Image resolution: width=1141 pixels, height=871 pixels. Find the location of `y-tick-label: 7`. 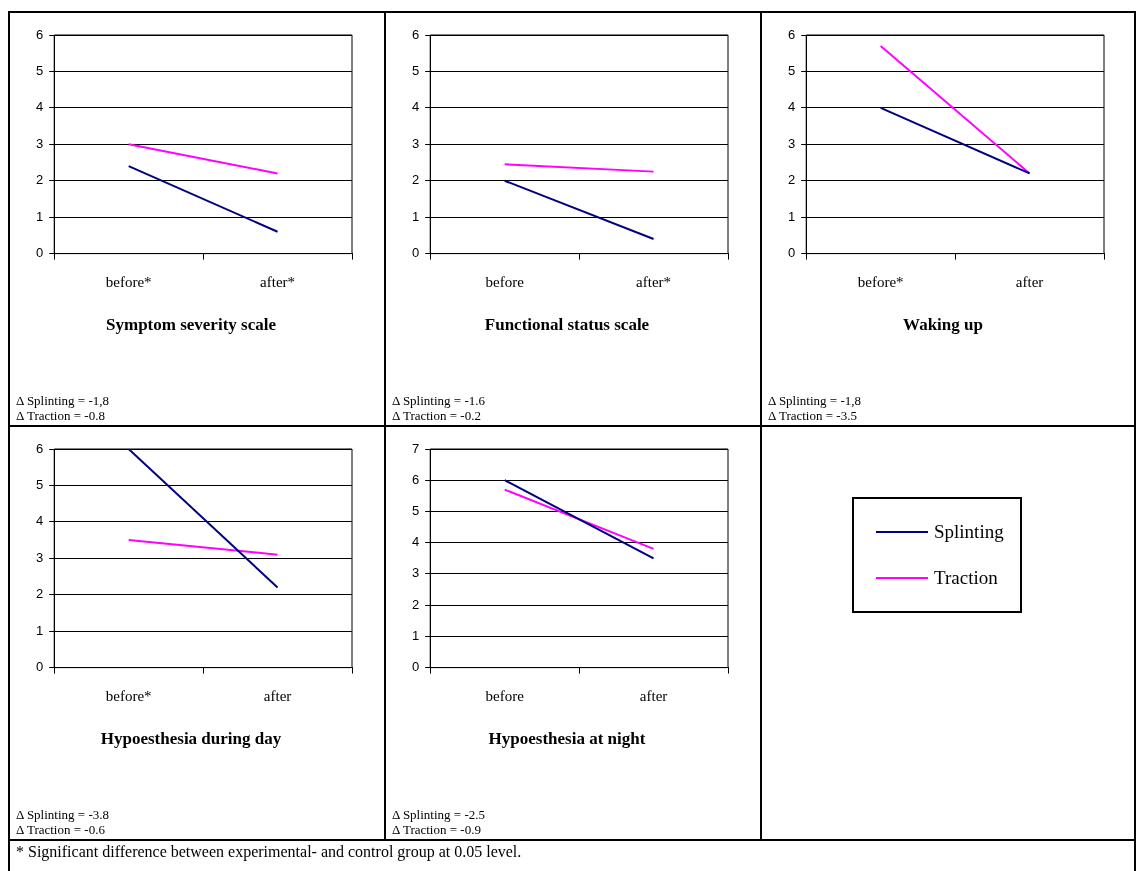

y-tick-label: 7 is located at coordinates (416, 448).